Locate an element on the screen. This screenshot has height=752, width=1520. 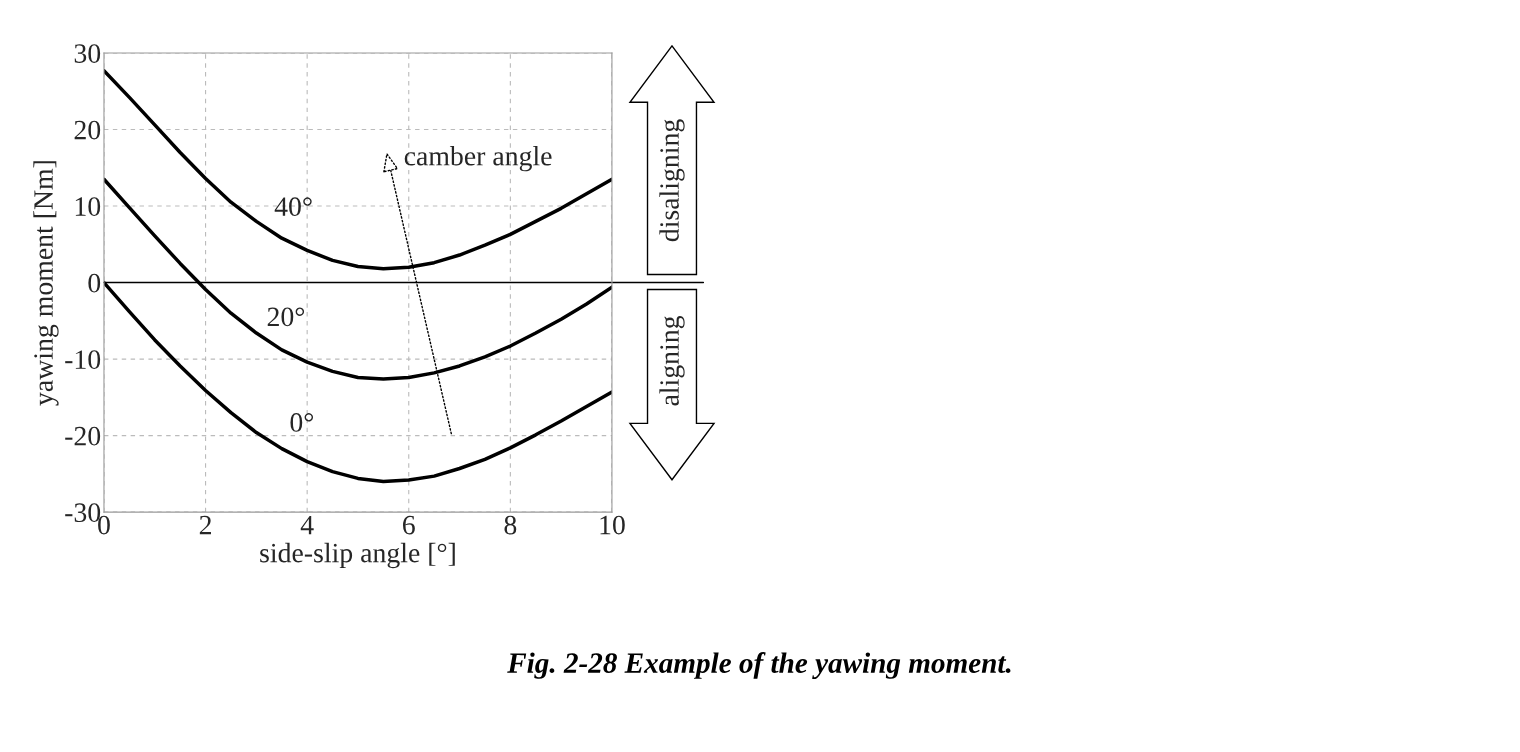
x-tick-label: 4 is located at coordinates (307, 525).